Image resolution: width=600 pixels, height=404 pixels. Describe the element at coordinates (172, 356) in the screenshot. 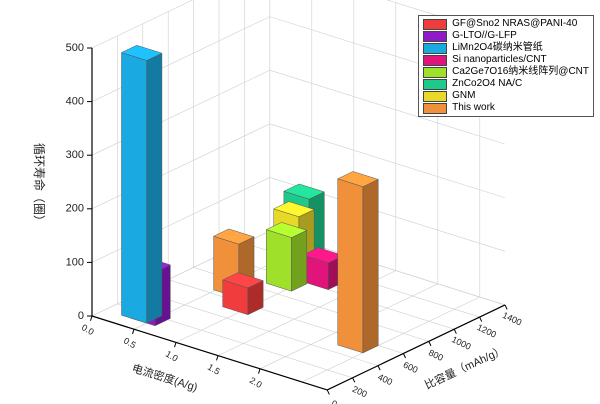

I see `x-tick-label: 1.0` at that location.